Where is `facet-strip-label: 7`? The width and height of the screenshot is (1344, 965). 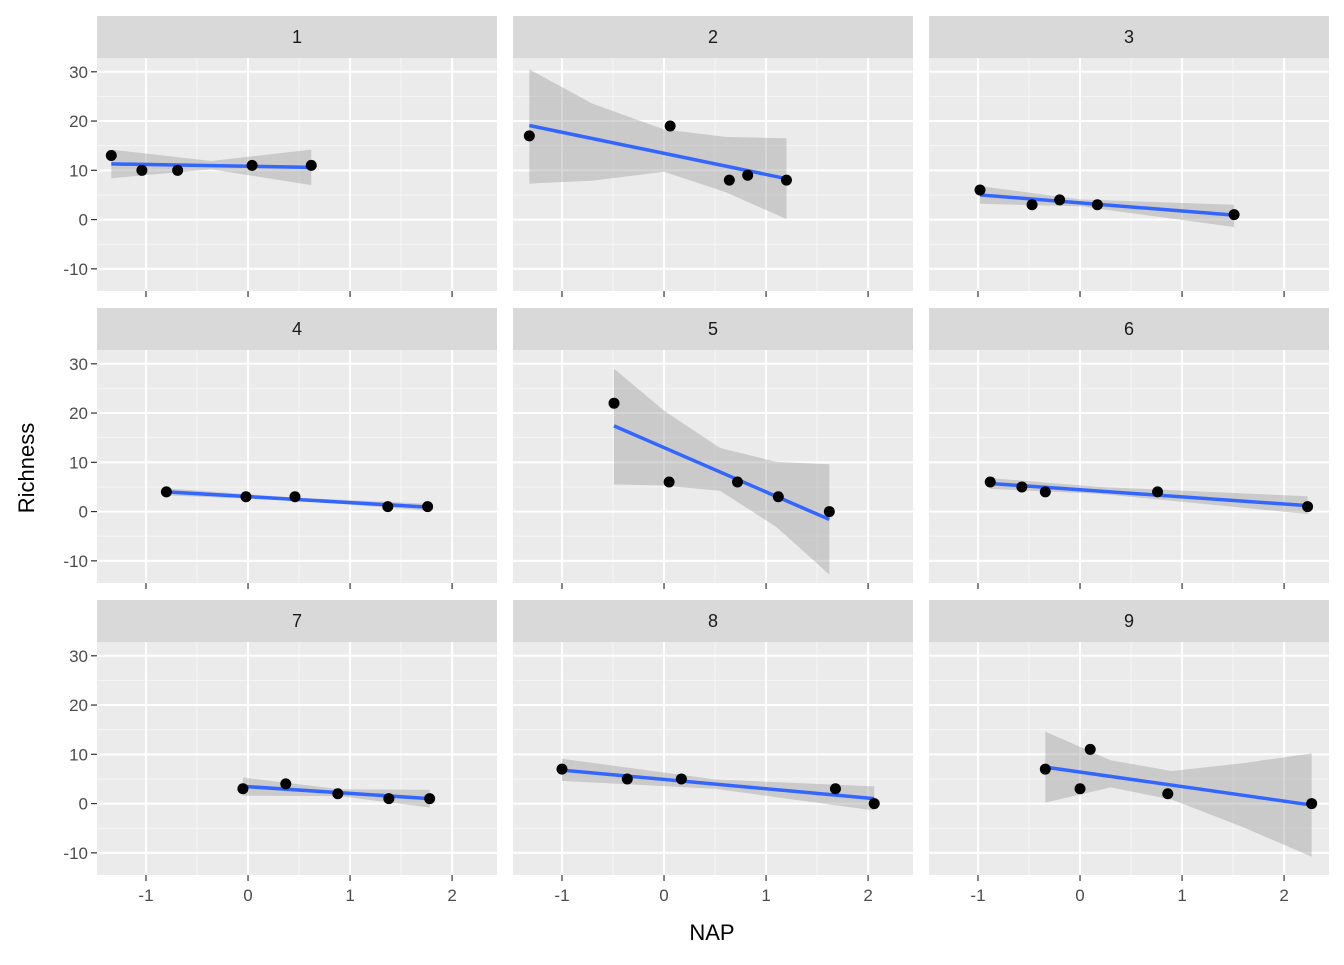 facet-strip-label: 7 is located at coordinates (297, 621).